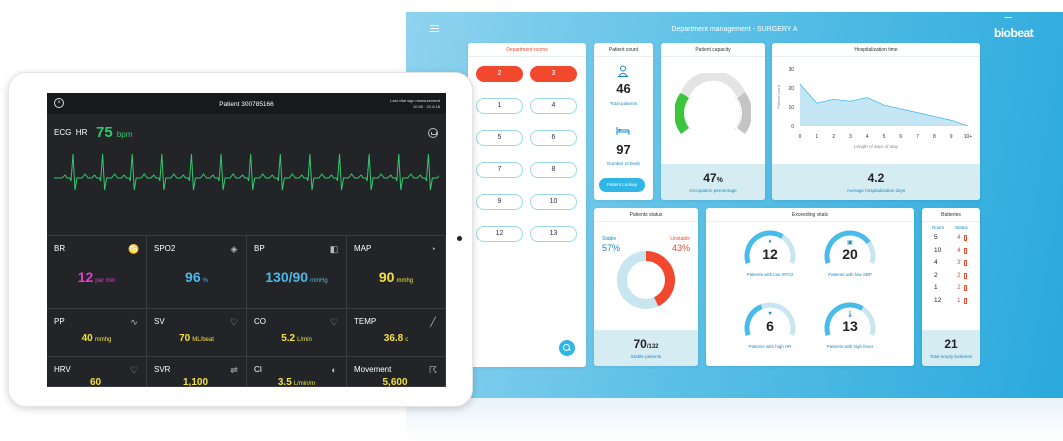 The width and height of the screenshot is (1063, 441). What do you see at coordinates (395, 382) in the screenshot?
I see `vital-number: 5,600` at bounding box center [395, 382].